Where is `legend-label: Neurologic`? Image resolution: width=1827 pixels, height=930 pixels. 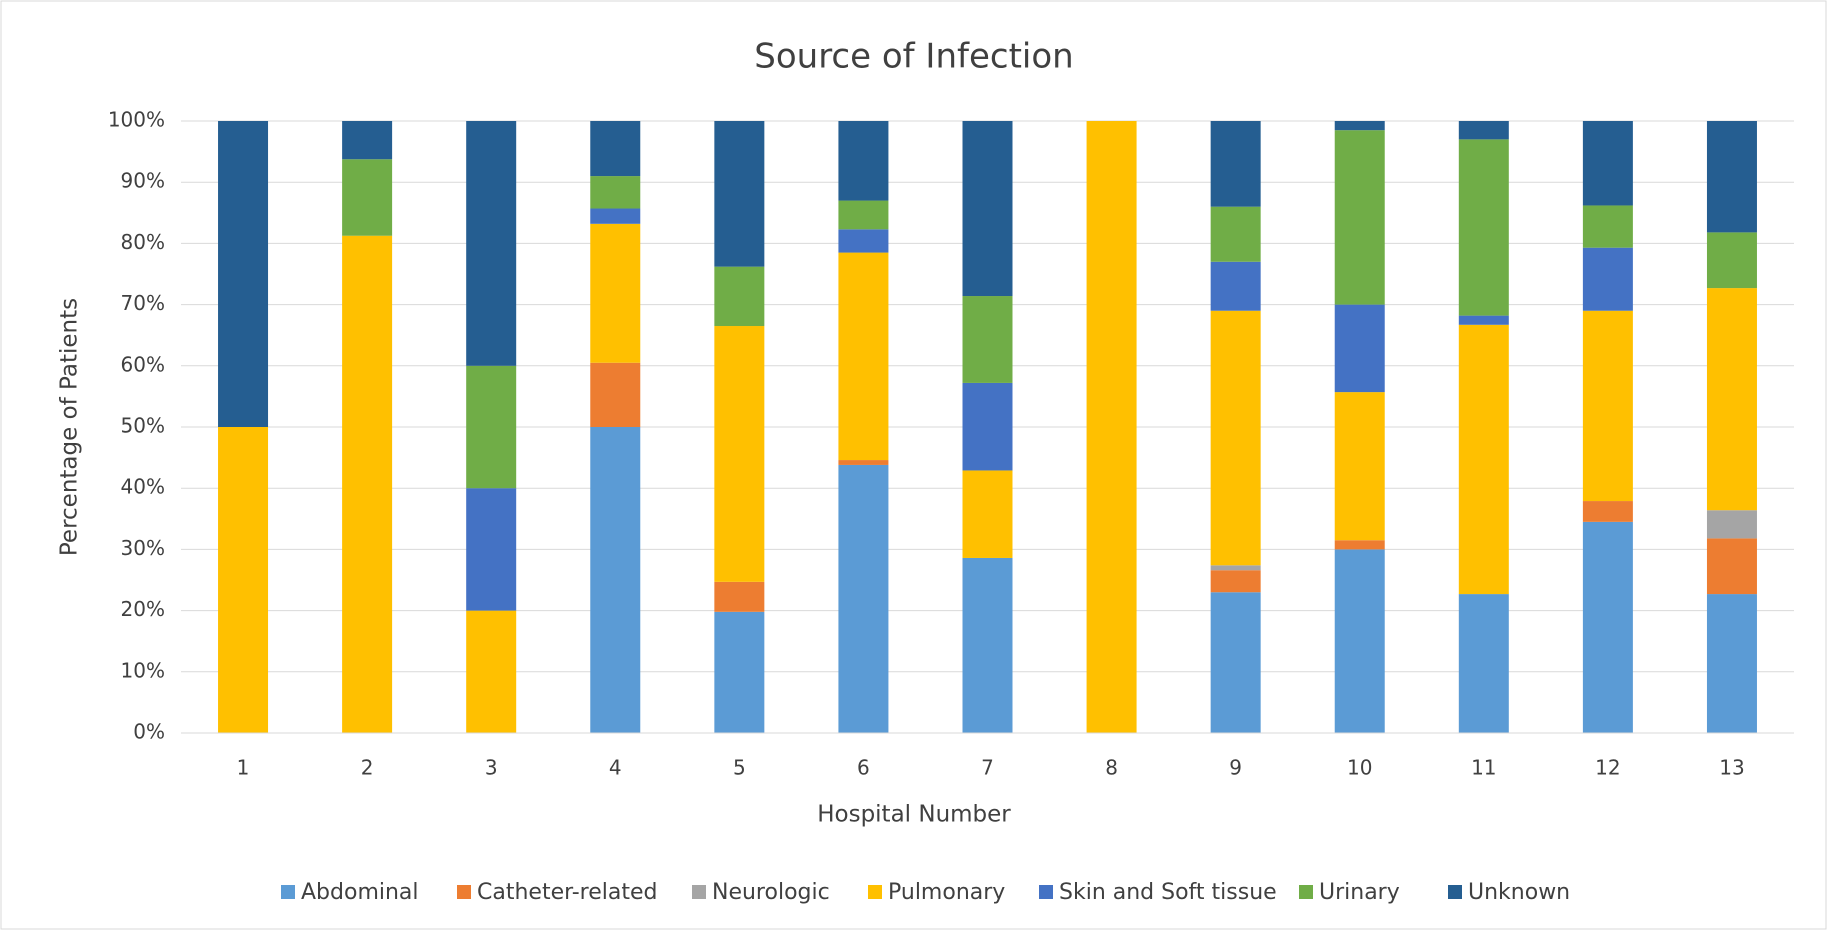 legend-label: Neurologic is located at coordinates (771, 892).